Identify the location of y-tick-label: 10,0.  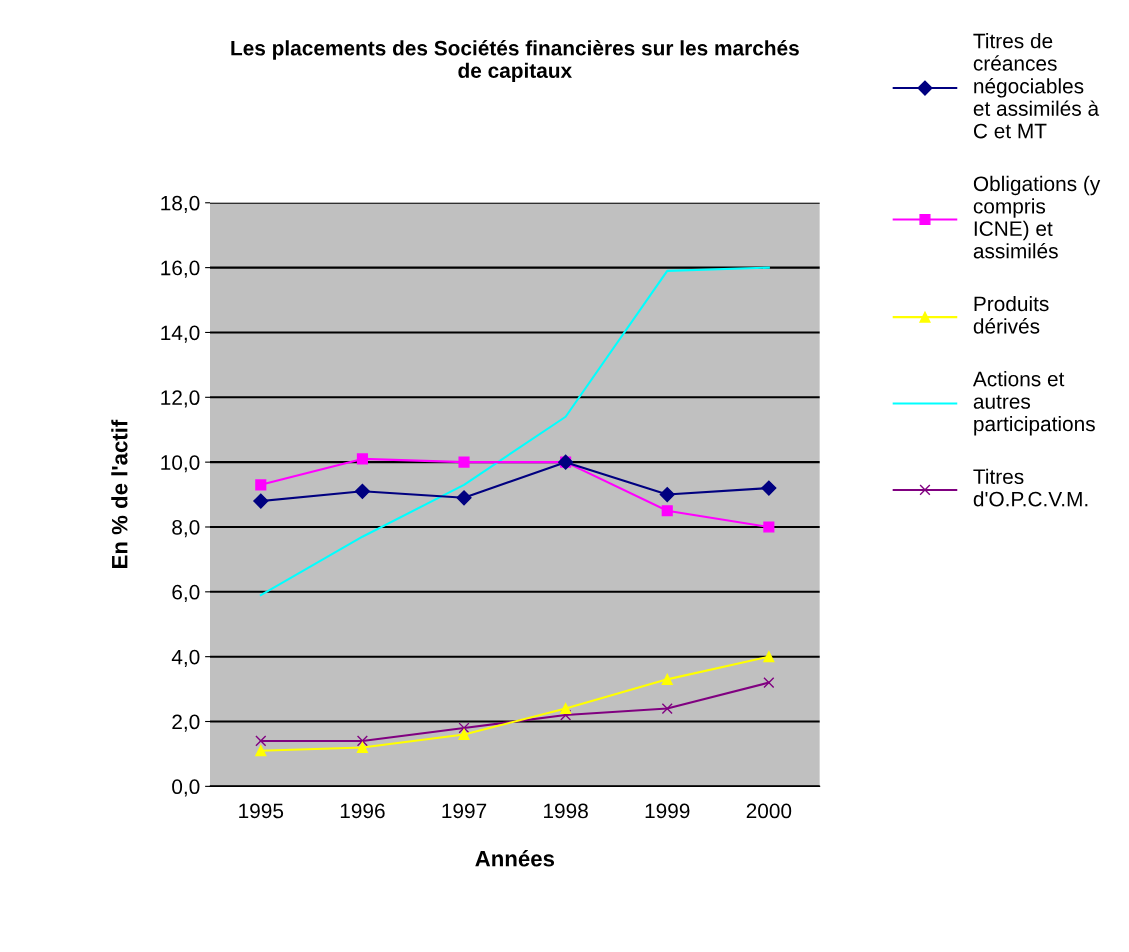
(180, 464).